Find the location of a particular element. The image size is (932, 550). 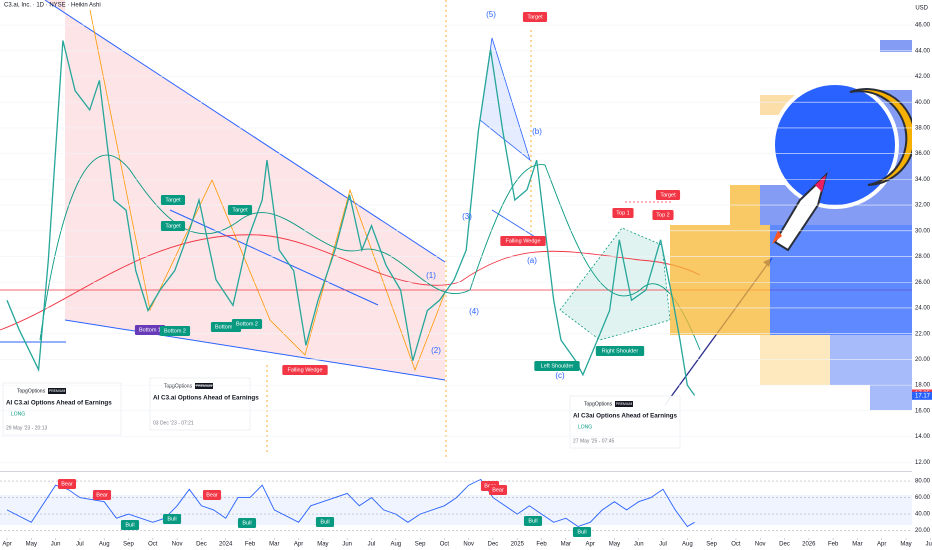

annotation: (4) is located at coordinates (474, 311).